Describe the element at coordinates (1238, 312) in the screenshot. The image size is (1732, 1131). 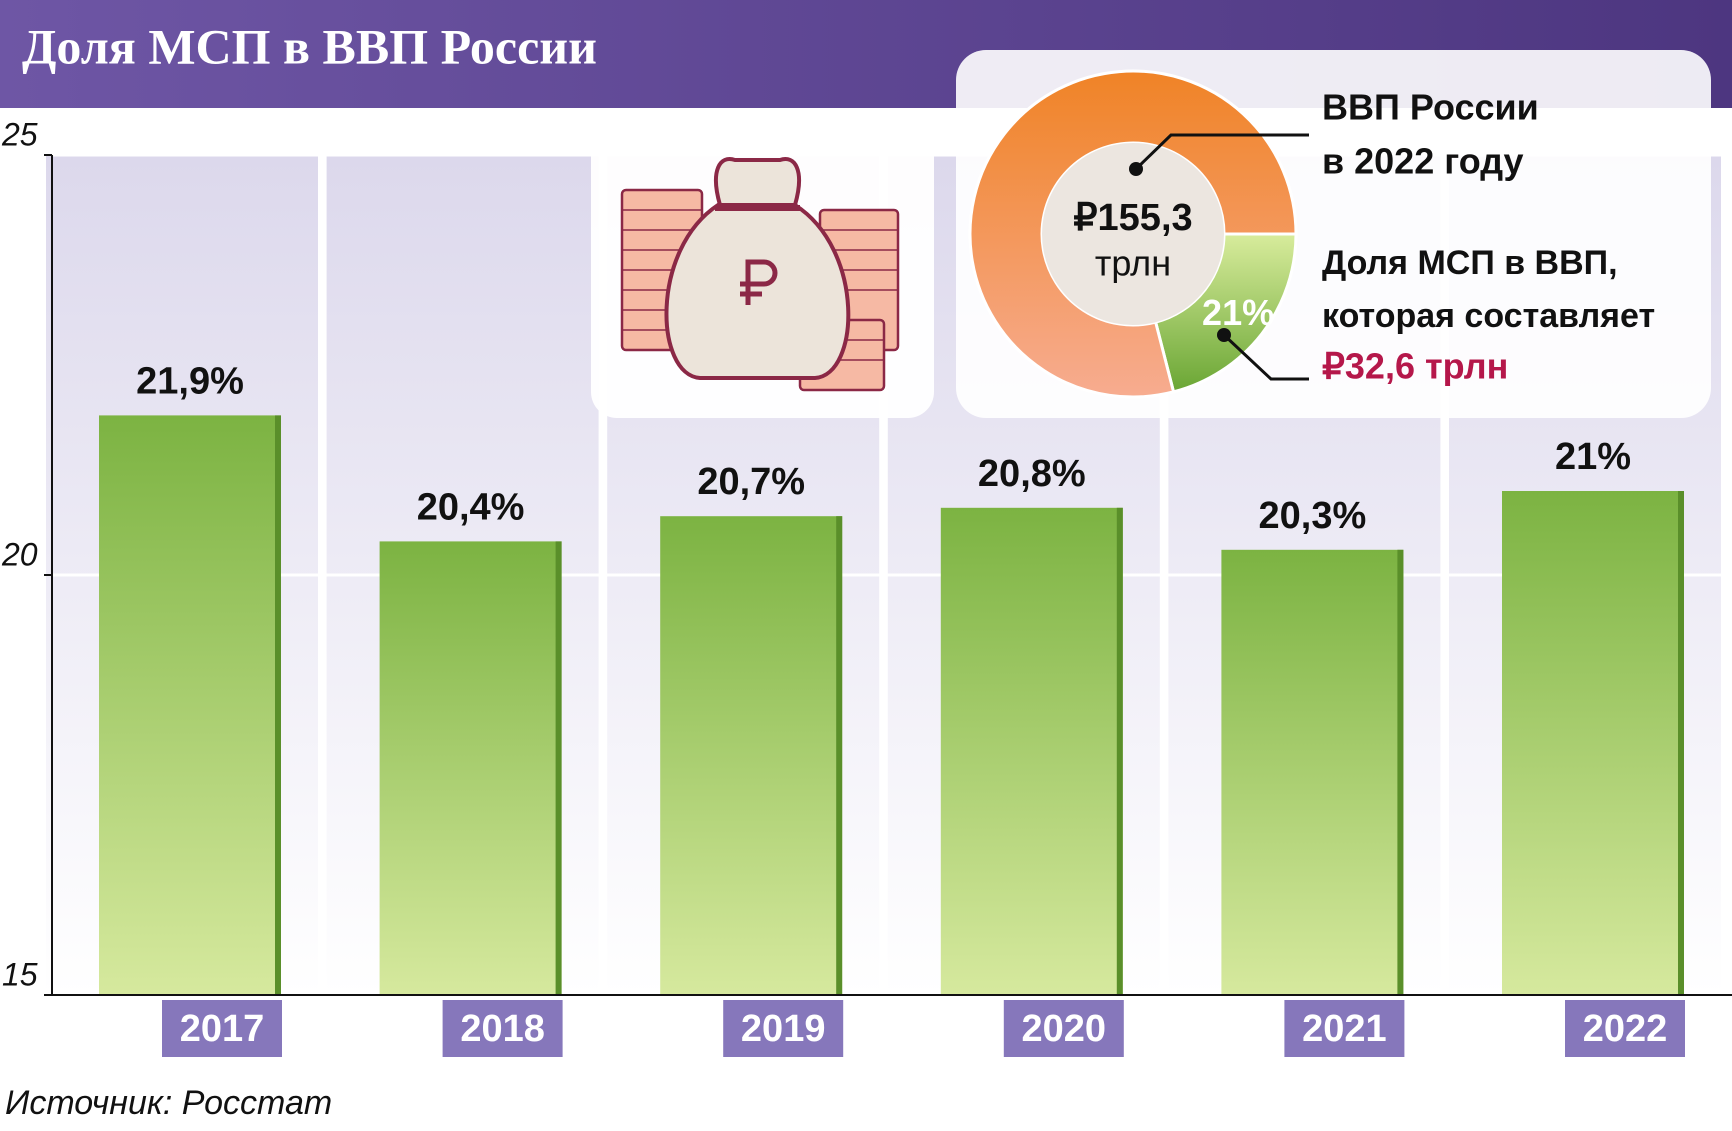
I see `slice-label: 21%` at that location.